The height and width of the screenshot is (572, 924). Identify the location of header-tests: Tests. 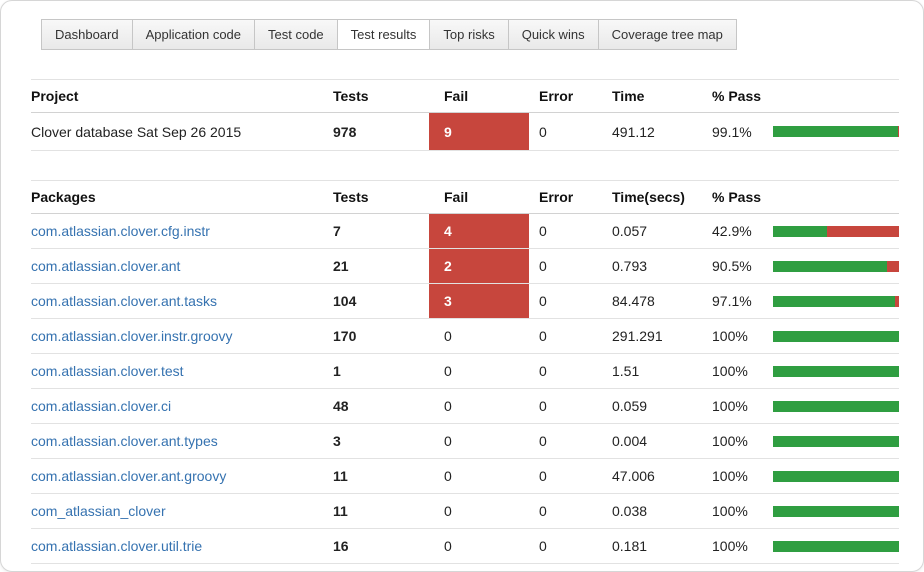
(351, 197).